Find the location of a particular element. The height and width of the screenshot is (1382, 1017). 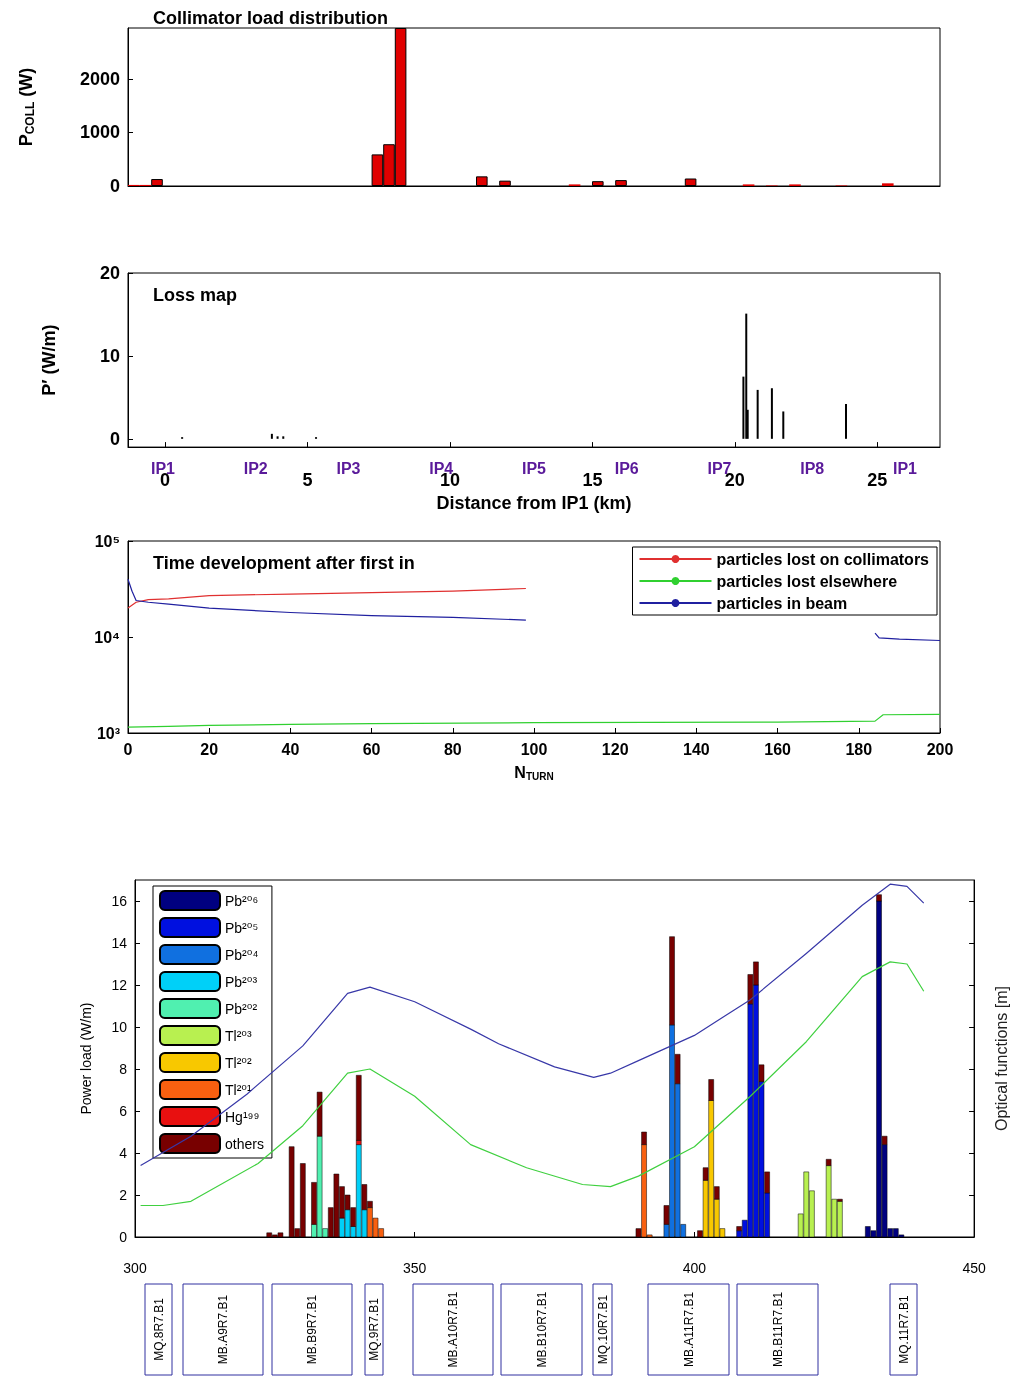

text: MB.B10R7.B1 is located at coordinates (541, 1329).